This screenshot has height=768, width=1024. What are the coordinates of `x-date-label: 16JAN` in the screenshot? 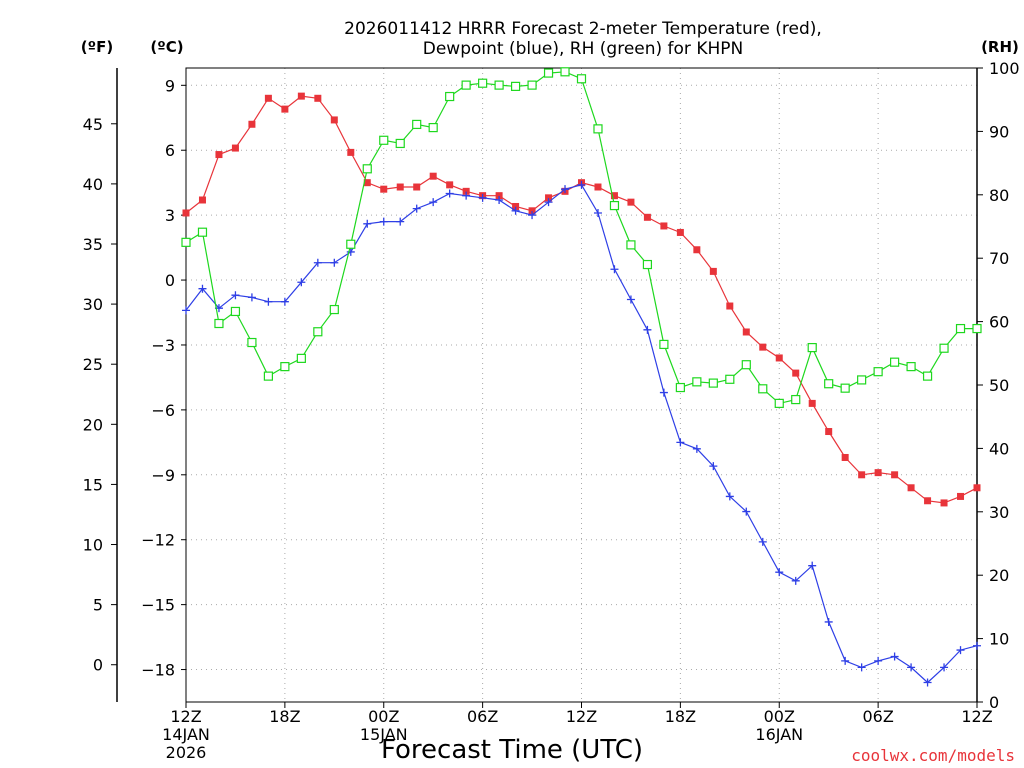 It's located at (779, 734).